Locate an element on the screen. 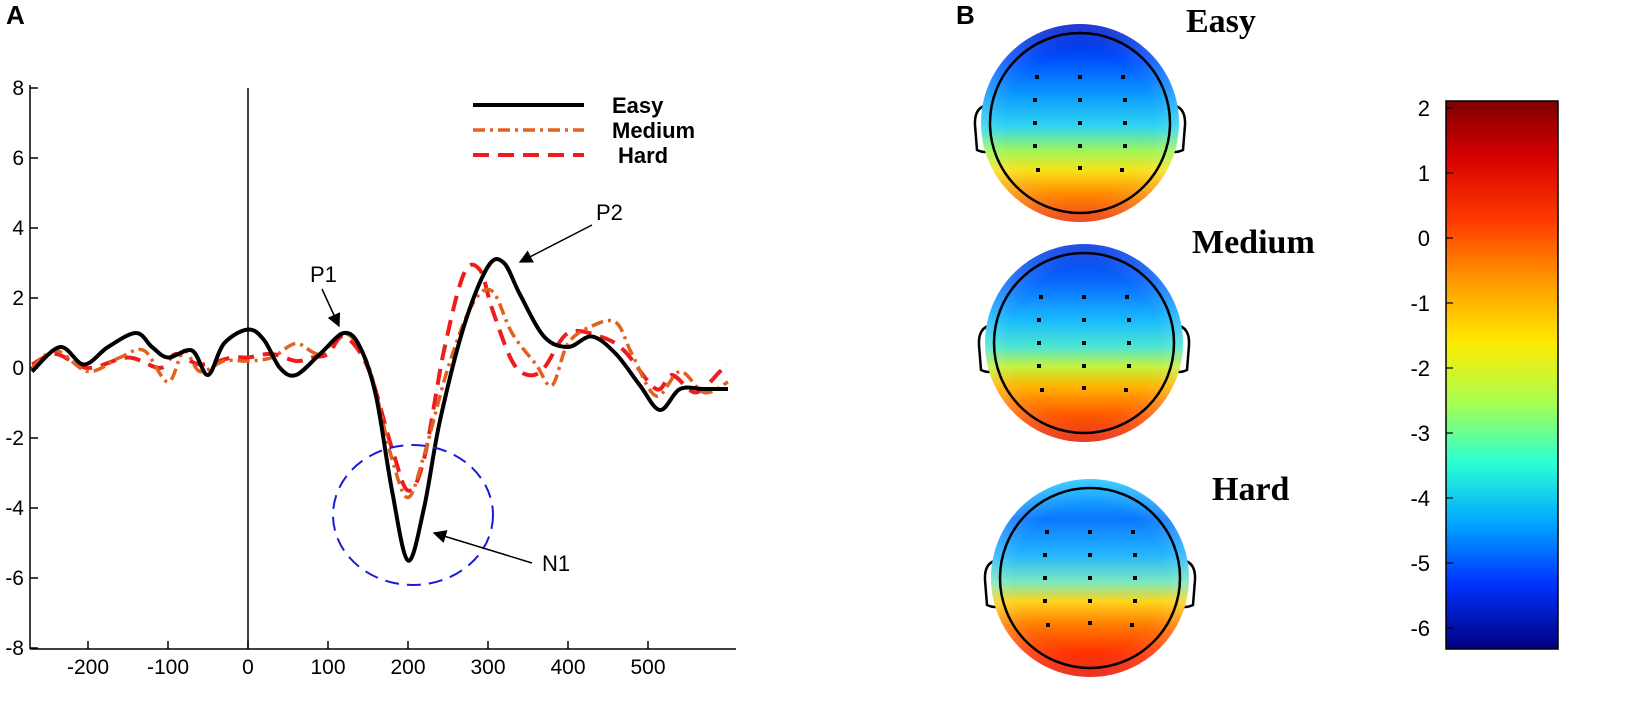 The height and width of the screenshot is (725, 1650). legend: Easy Medium Hard is located at coordinates (584, 130).